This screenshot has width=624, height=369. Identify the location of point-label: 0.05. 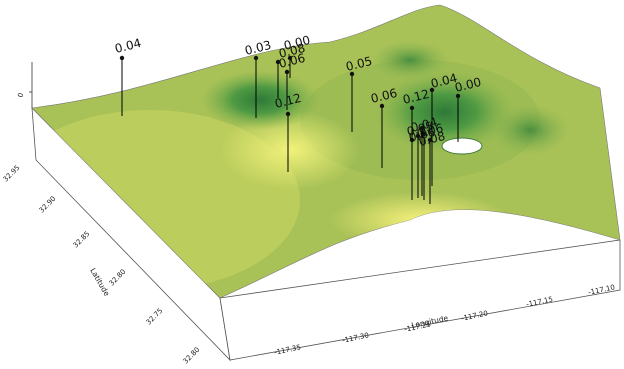
(358, 64).